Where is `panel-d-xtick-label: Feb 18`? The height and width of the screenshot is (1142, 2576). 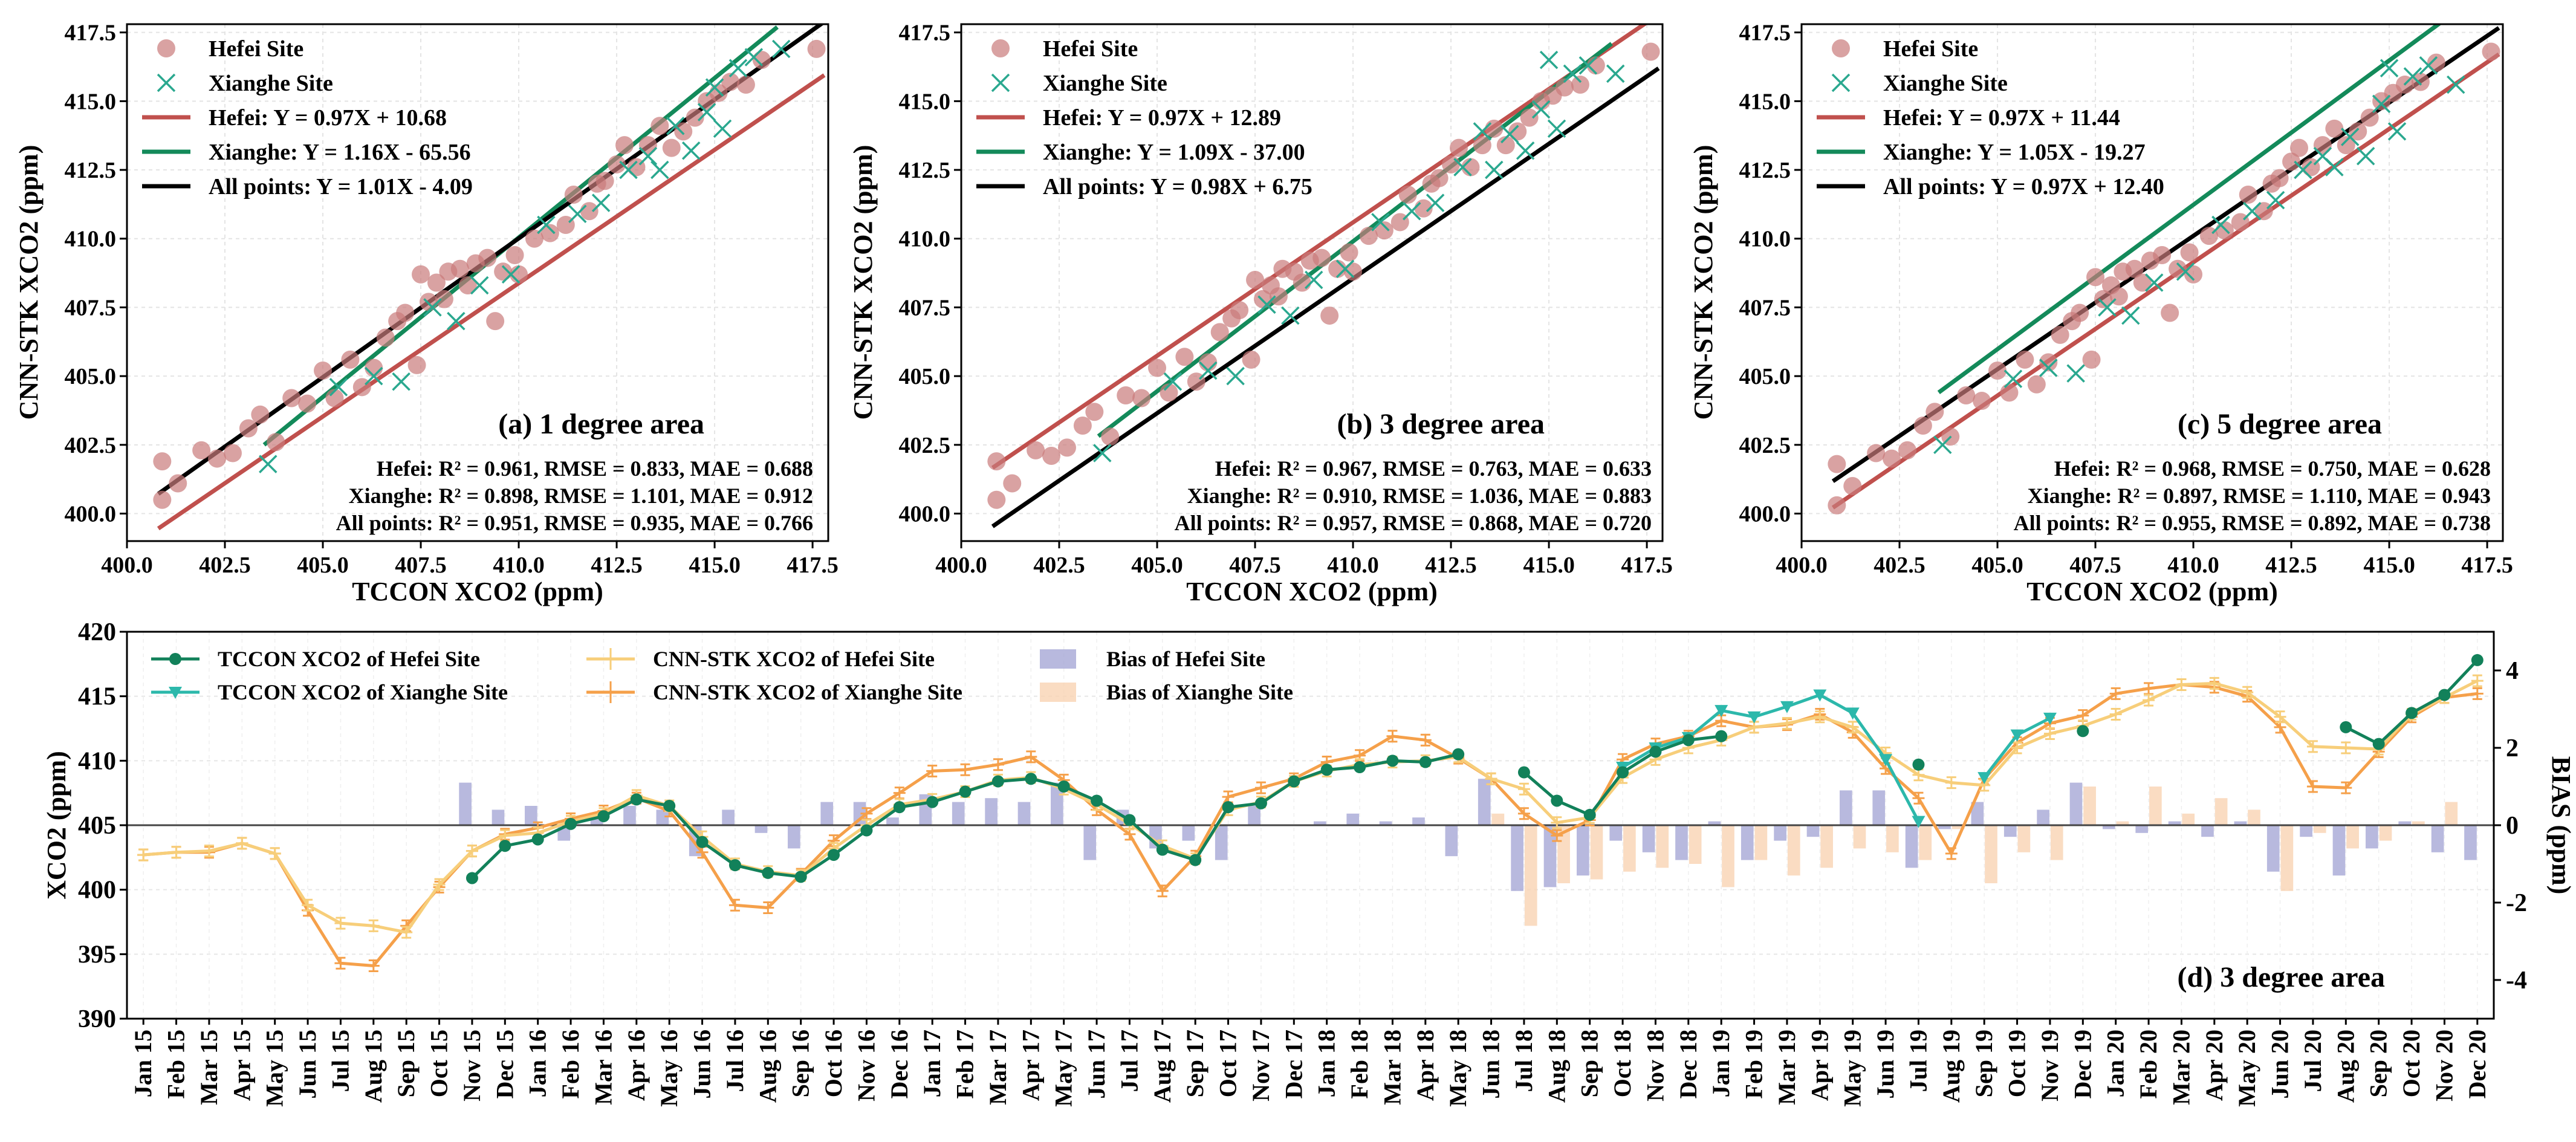 panel-d-xtick-label: Feb 18 is located at coordinates (1359, 1064).